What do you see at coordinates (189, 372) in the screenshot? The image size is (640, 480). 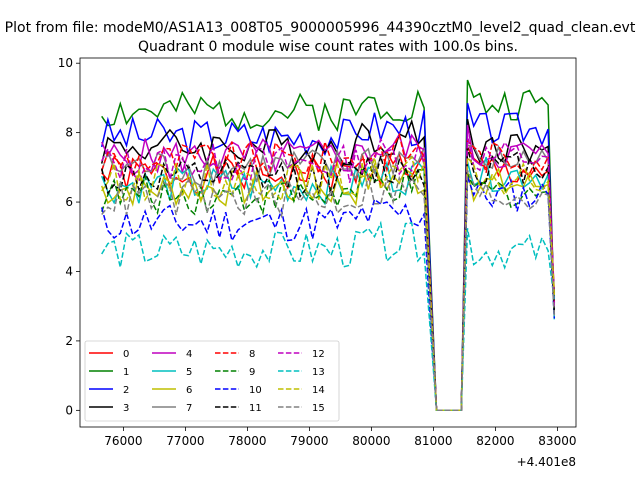 I see `legend-label-5: 5` at bounding box center [189, 372].